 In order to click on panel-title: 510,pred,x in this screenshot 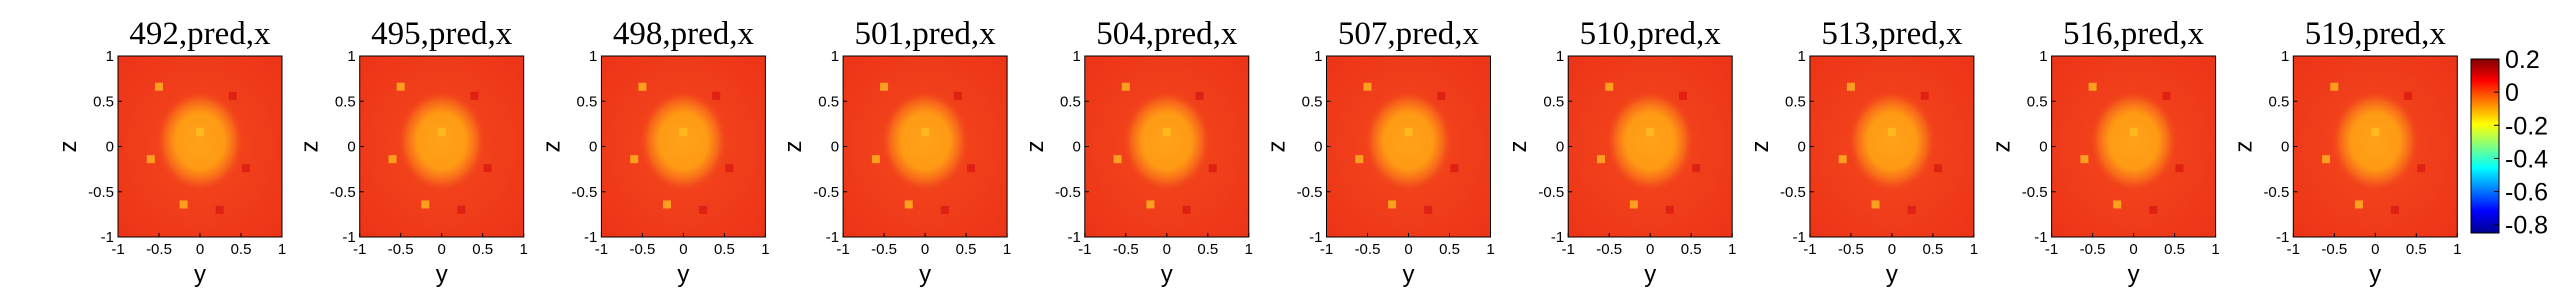, I will do `click(1651, 34)`.